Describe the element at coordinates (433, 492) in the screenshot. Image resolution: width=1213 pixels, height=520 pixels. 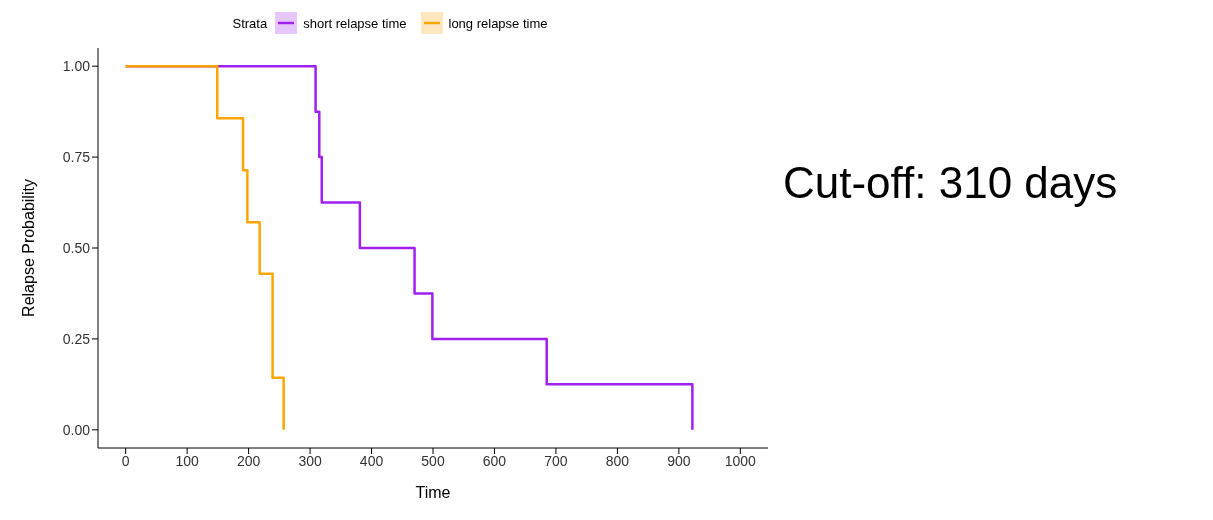
I see `x-axis-title: Time` at that location.